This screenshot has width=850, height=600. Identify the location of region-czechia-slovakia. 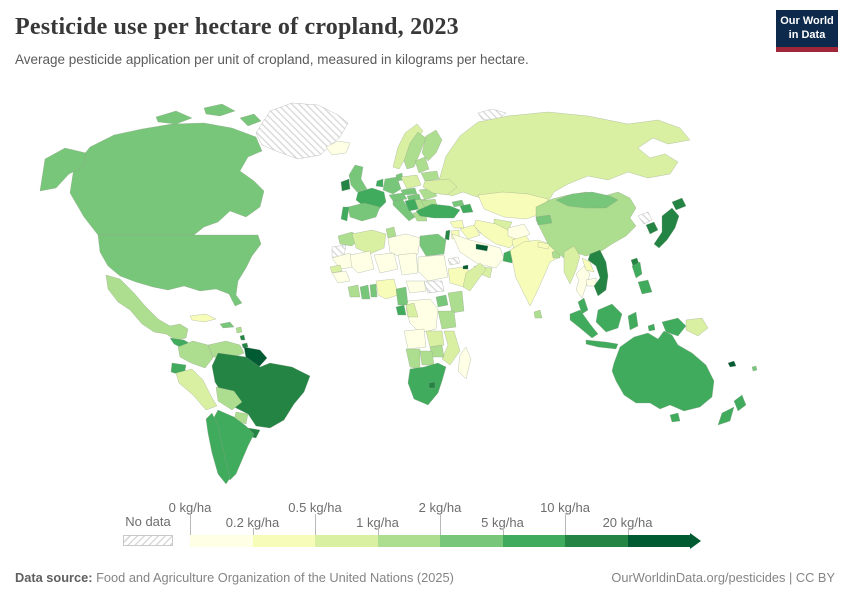
(409, 191).